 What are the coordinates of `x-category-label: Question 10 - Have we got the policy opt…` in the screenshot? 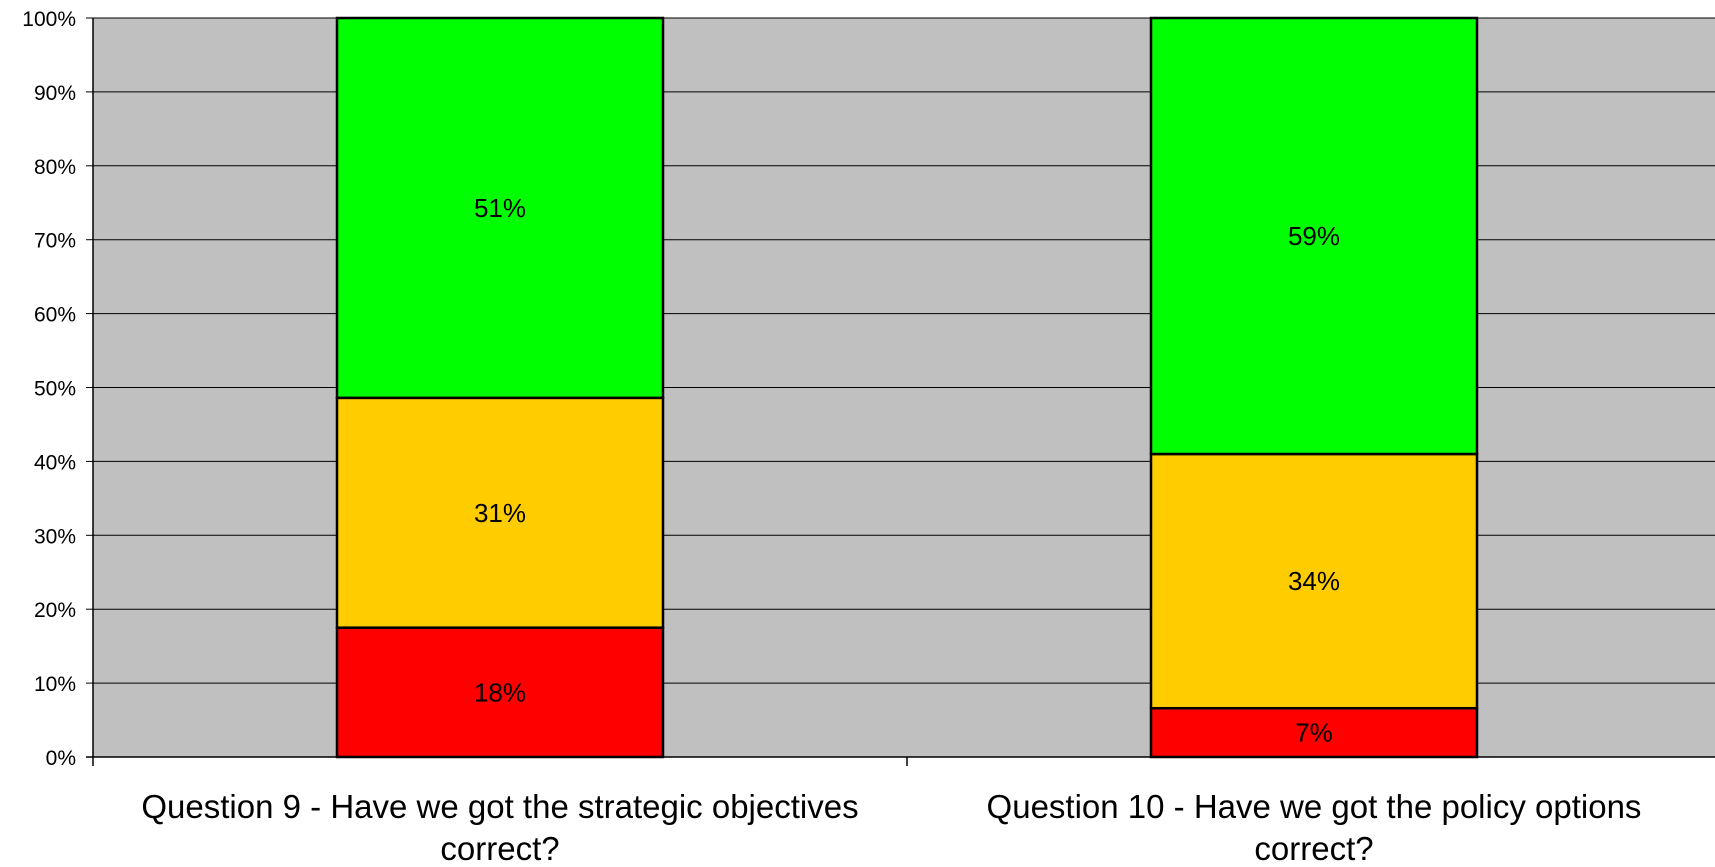 It's located at (1314, 806).